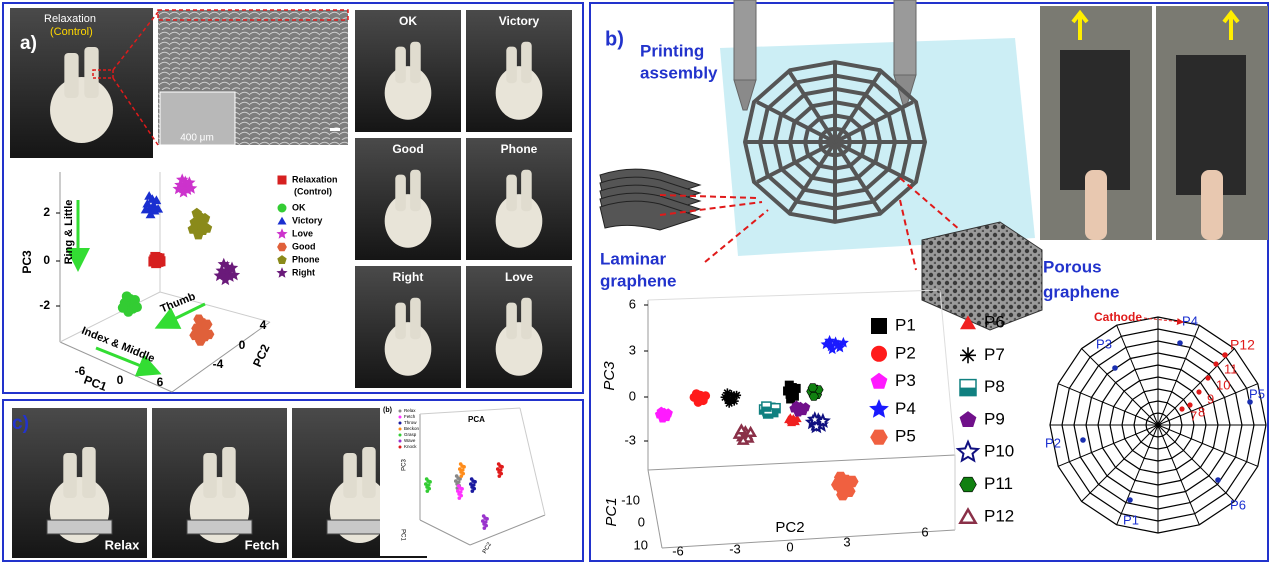  I want to click on legend-label: P12, so click(999, 515).